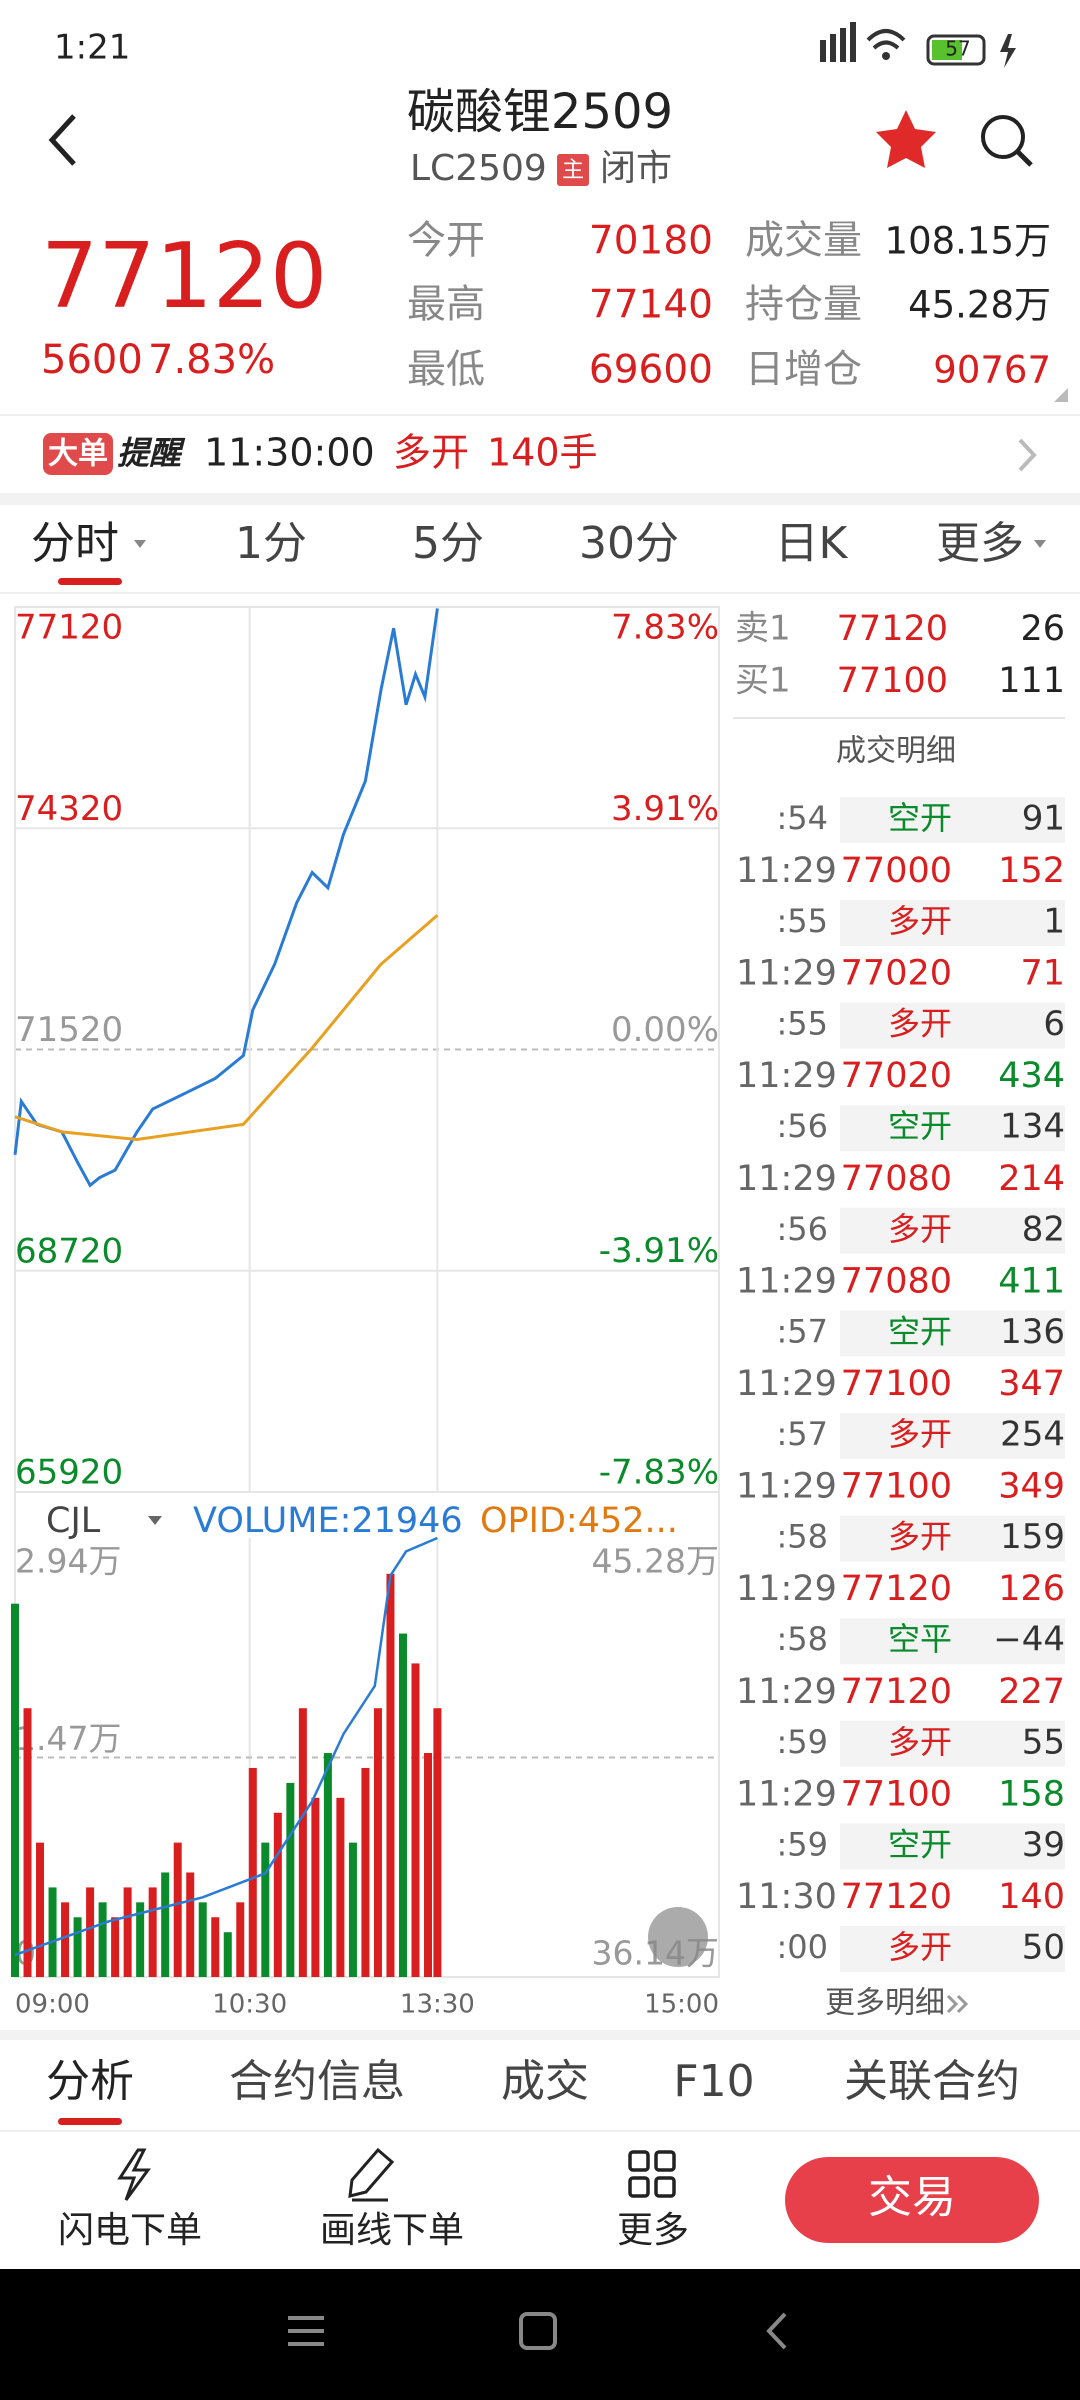 Image resolution: width=1080 pixels, height=2400 pixels. Describe the element at coordinates (652, 2174) in the screenshot. I see `more-icon` at that location.